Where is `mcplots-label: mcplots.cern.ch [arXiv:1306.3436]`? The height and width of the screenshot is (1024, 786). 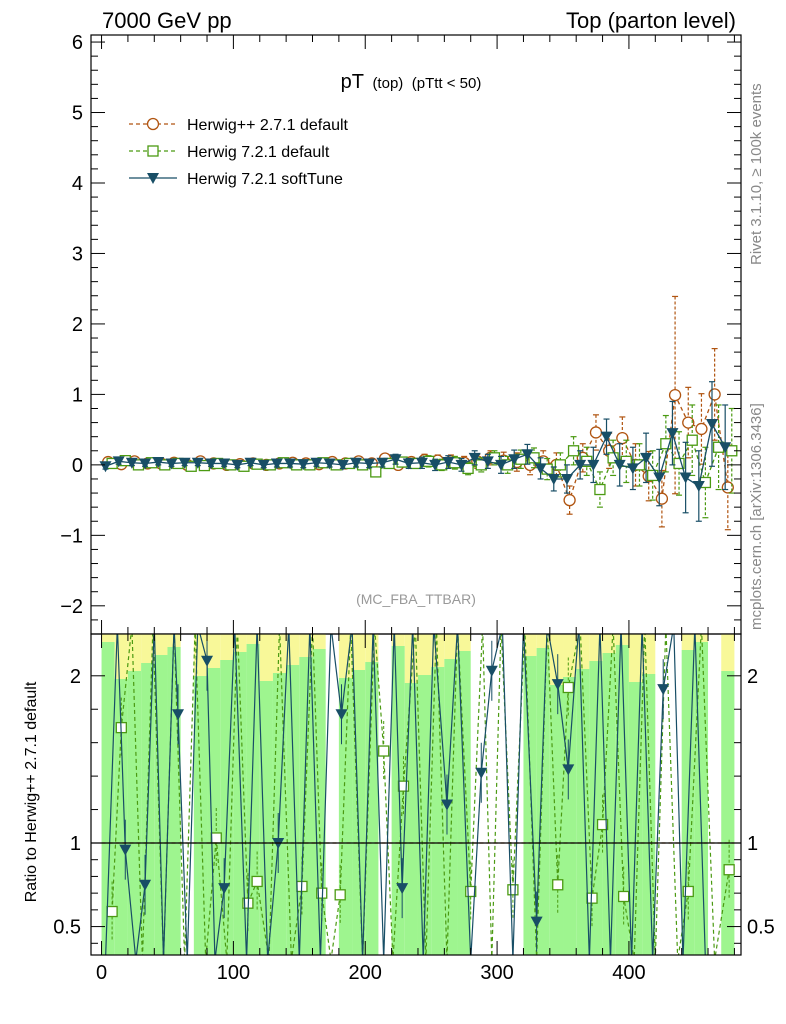
mcplots-label: mcplots.cern.ch [arXiv:1306.3436] is located at coordinates (756, 516).